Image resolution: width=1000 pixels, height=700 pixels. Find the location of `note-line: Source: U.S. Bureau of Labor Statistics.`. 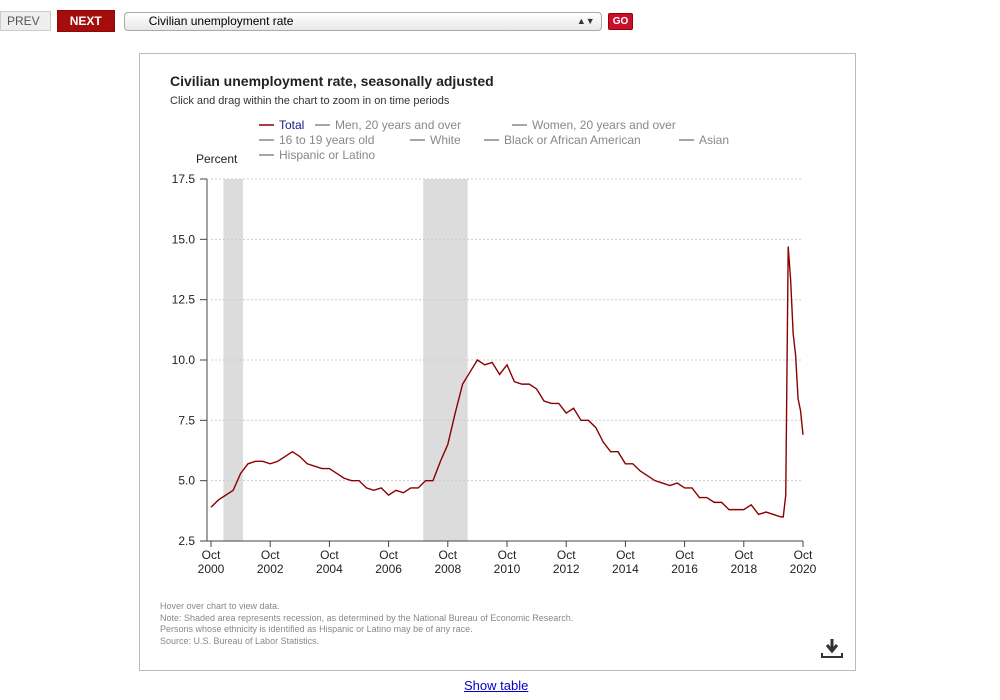

note-line: Source: U.S. Bureau of Labor Statistics. is located at coordinates (240, 640).